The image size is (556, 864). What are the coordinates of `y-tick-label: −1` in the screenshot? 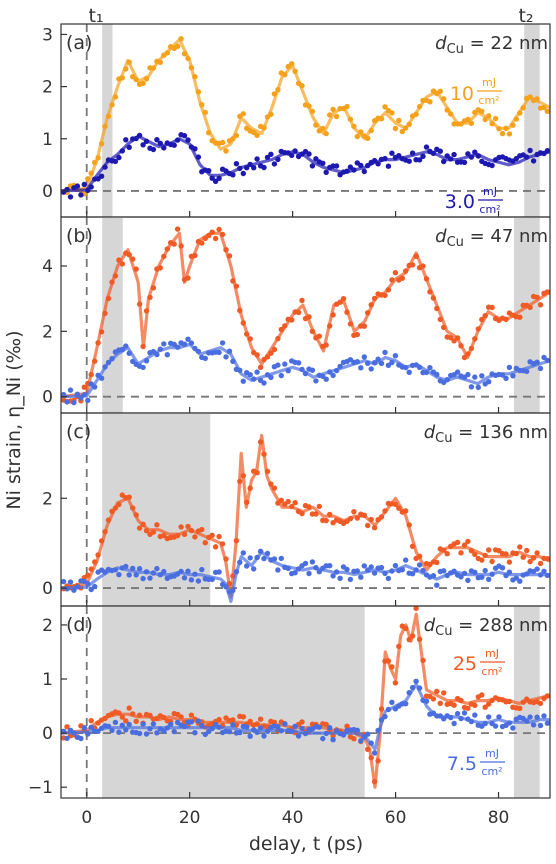 It's located at (40, 788).